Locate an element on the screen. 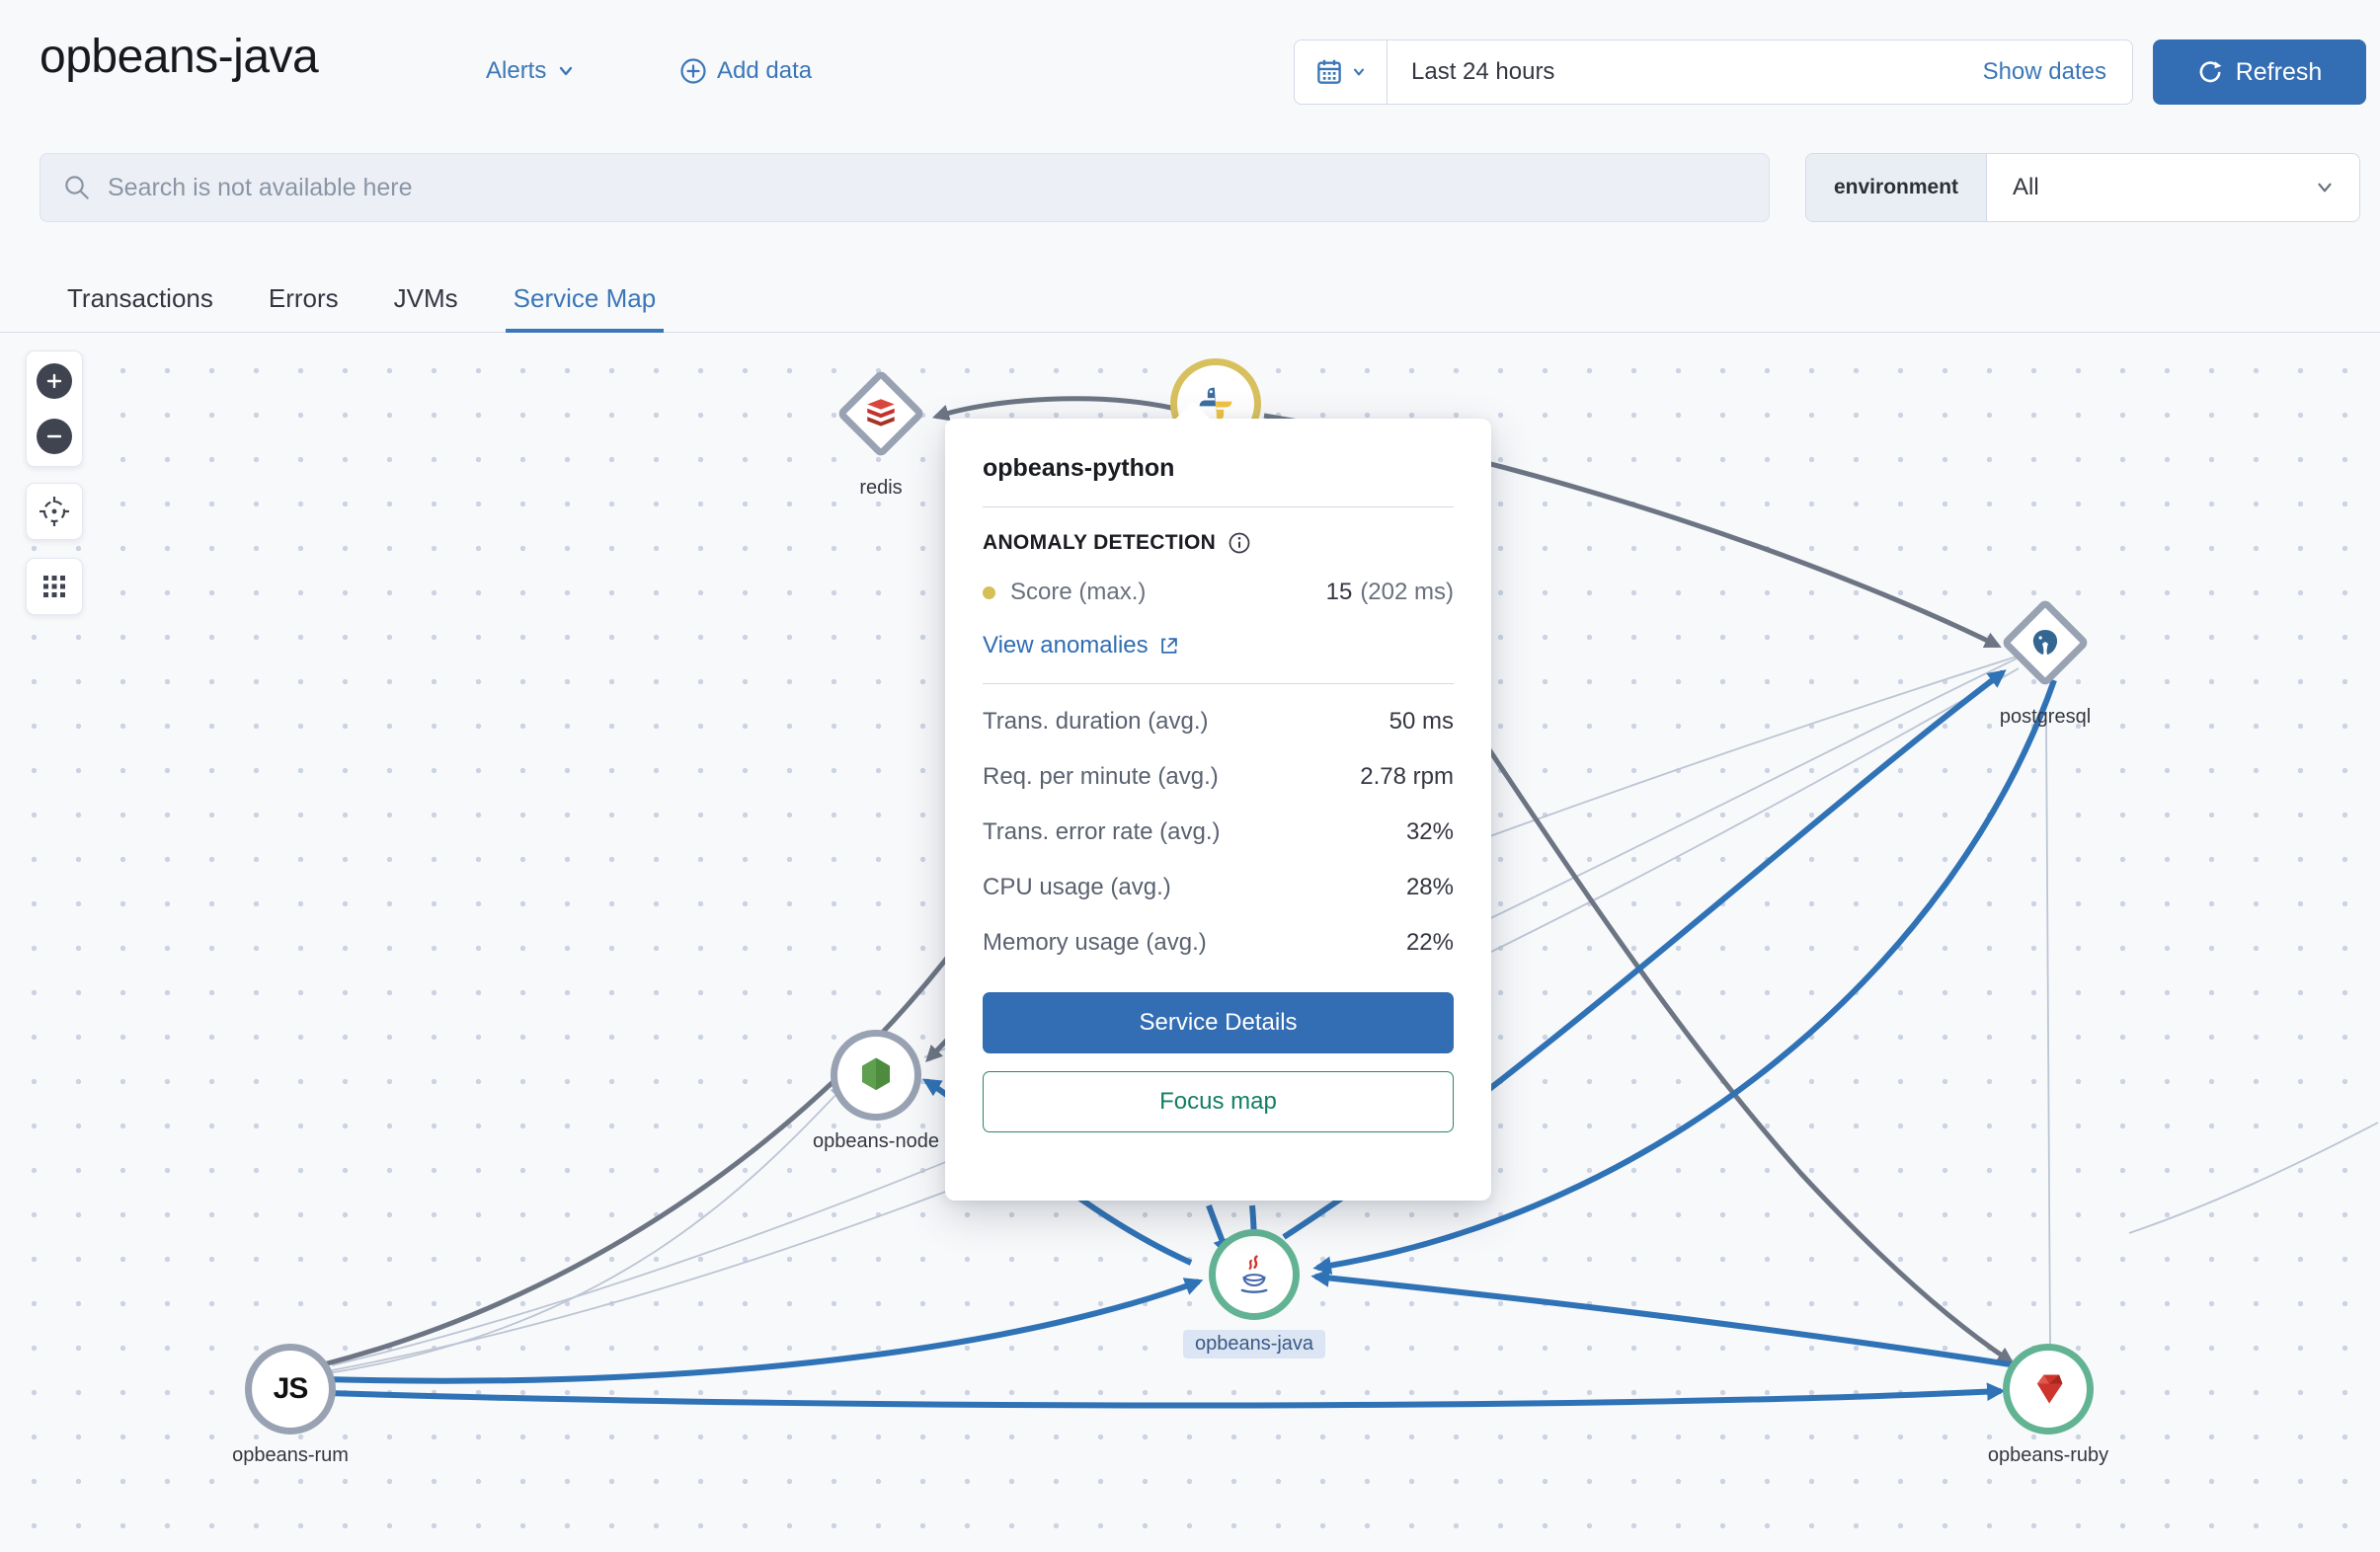 Image resolution: width=2380 pixels, height=1552 pixels. anomaly-score-row: Score (max.) 15 (202 ms) is located at coordinates (1218, 592).